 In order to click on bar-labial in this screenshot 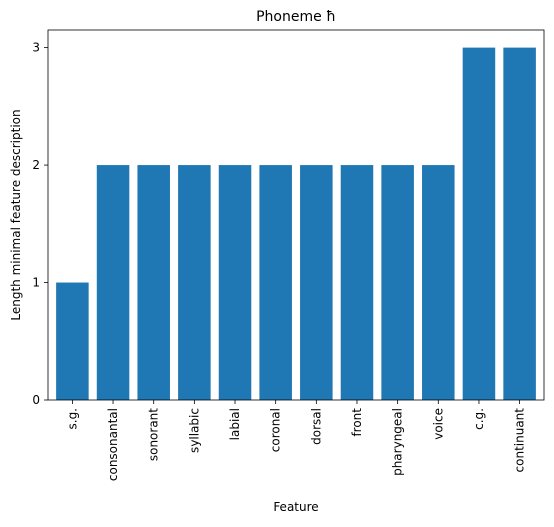, I will do `click(235, 282)`.